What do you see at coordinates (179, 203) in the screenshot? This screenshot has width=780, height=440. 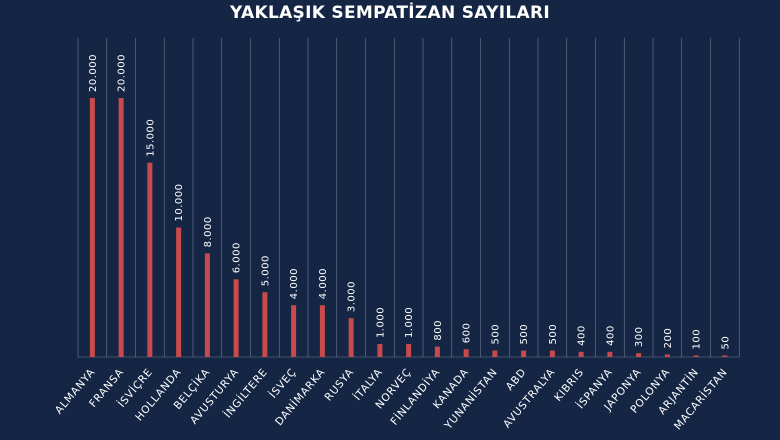 I see `value-label: 10.000` at bounding box center [179, 203].